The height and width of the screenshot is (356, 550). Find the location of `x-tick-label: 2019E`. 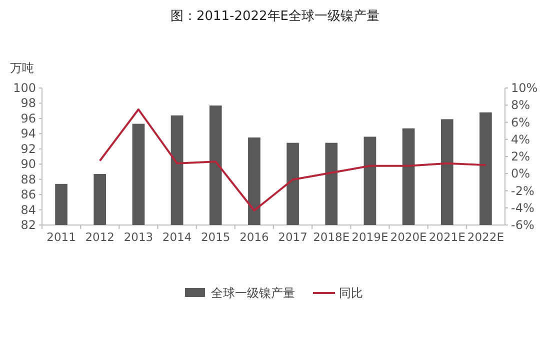

x-tick-label: 2019E is located at coordinates (370, 237).